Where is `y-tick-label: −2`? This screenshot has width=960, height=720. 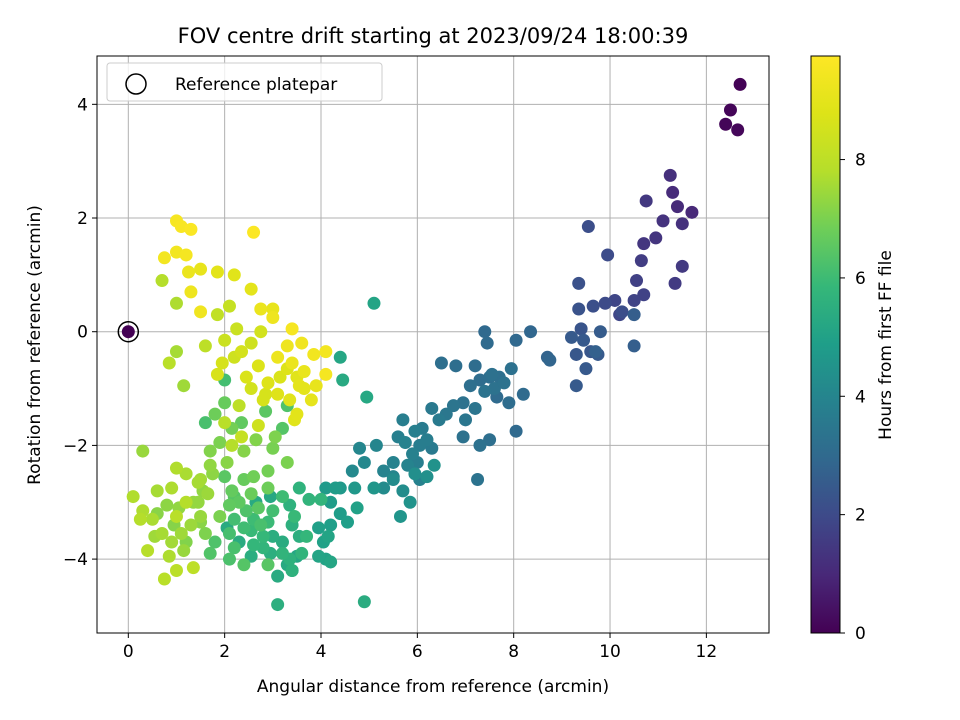
y-tick-label: −2 is located at coordinates (75, 446).